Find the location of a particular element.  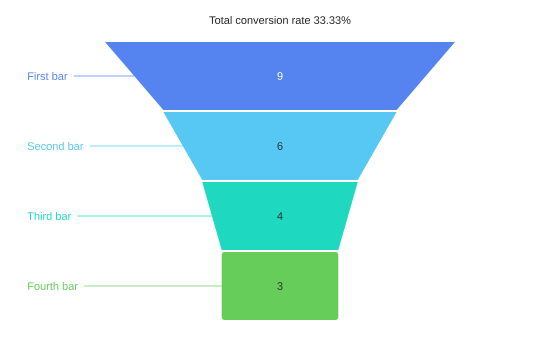

category-label: Second bar is located at coordinates (56, 146).